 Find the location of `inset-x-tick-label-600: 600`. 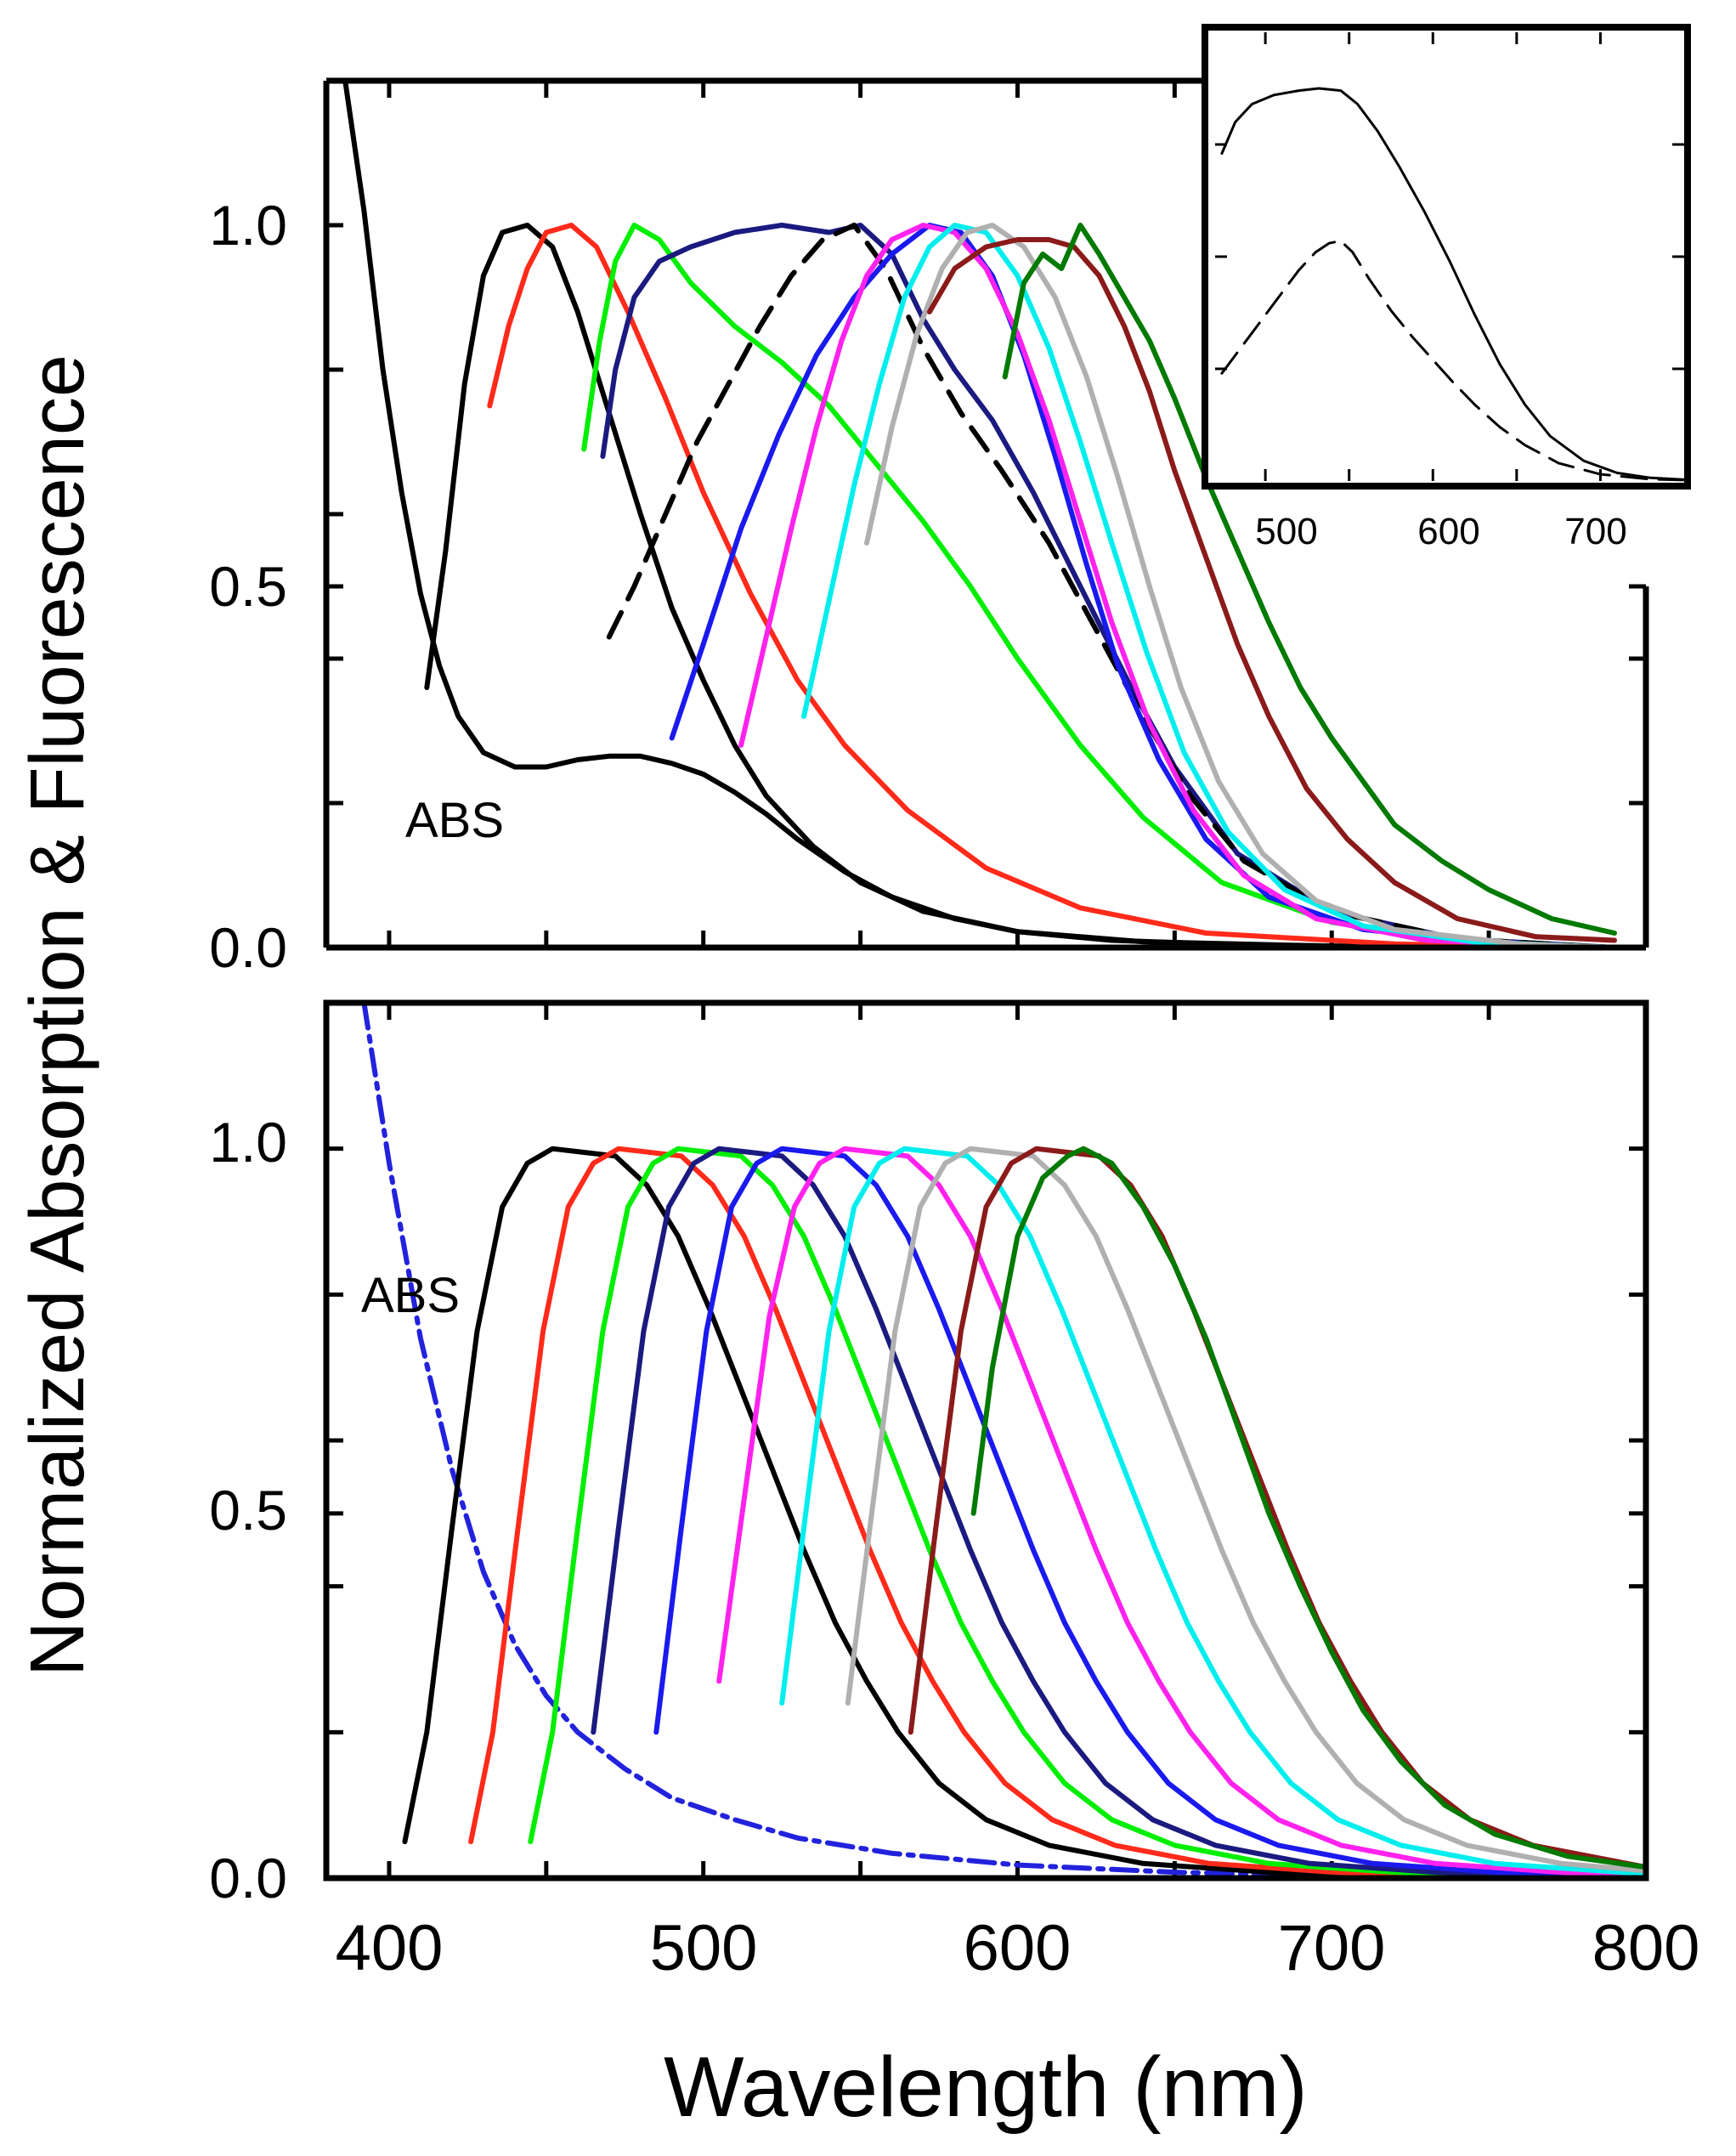

inset-x-tick-label-600: 600 is located at coordinates (1448, 531).